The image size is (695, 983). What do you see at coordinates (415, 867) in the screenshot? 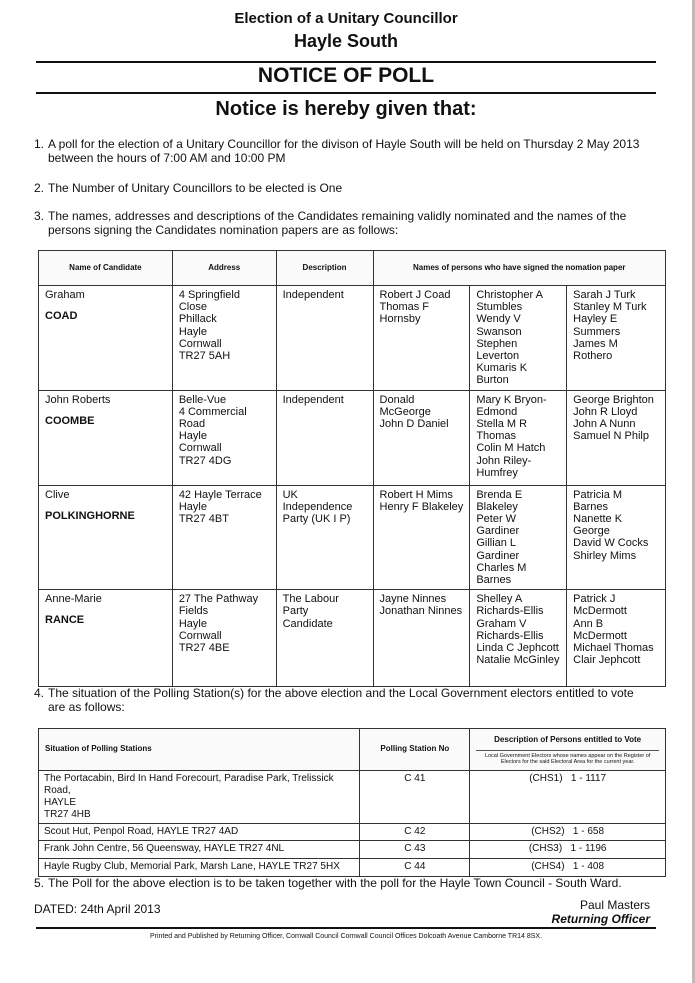
I see `station-number: C 44` at bounding box center [415, 867].